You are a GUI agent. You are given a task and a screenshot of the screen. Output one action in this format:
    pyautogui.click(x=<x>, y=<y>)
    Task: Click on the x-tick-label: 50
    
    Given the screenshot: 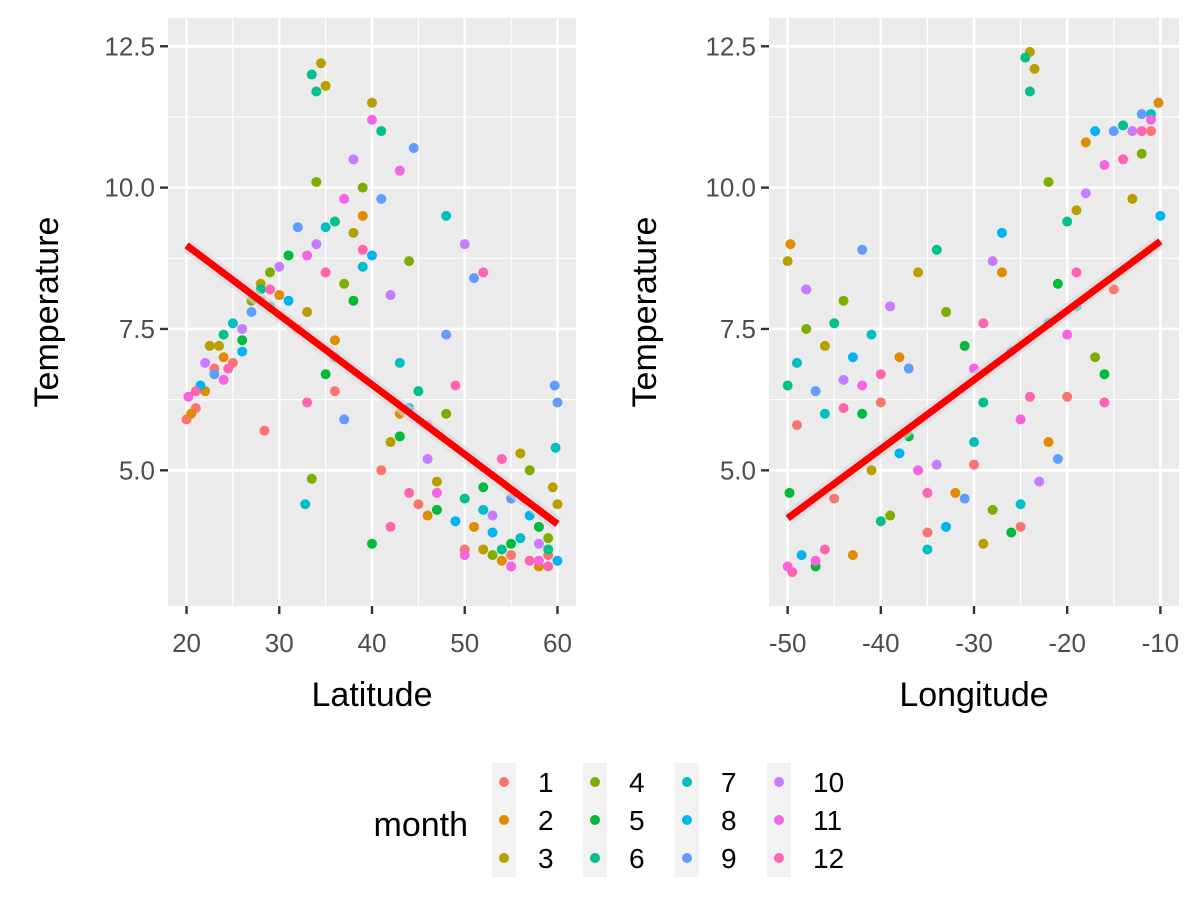 What is the action you would take?
    pyautogui.click(x=464, y=643)
    